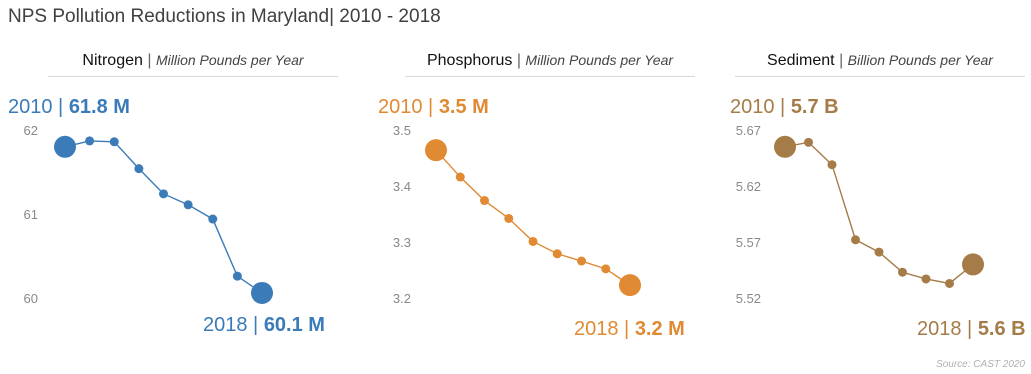  I want to click on y-tick-label: 5.57, so click(748, 242).